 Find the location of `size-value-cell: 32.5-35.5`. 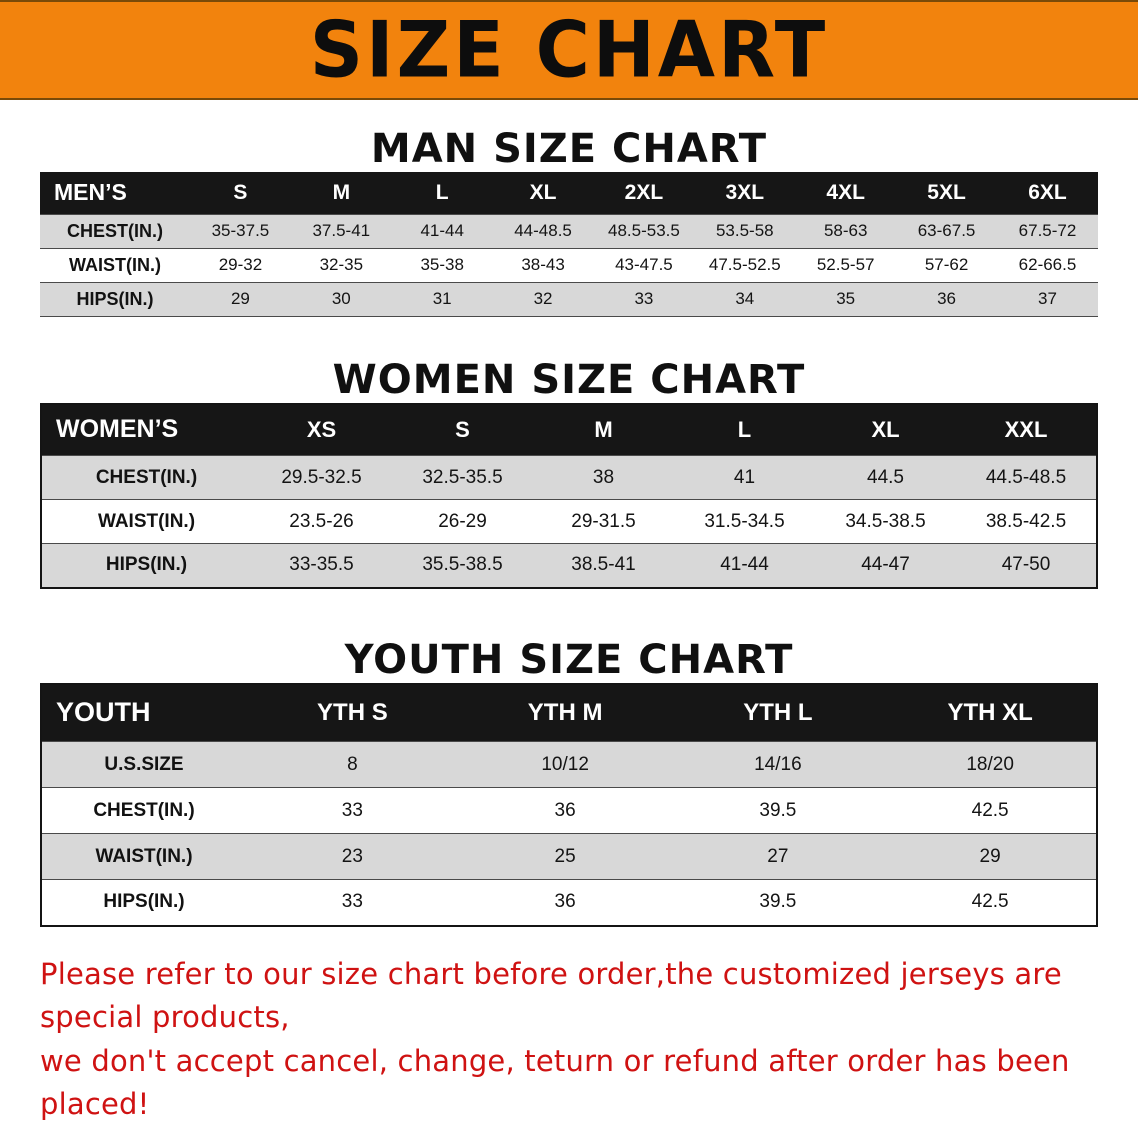

size-value-cell: 32.5-35.5 is located at coordinates (462, 477).